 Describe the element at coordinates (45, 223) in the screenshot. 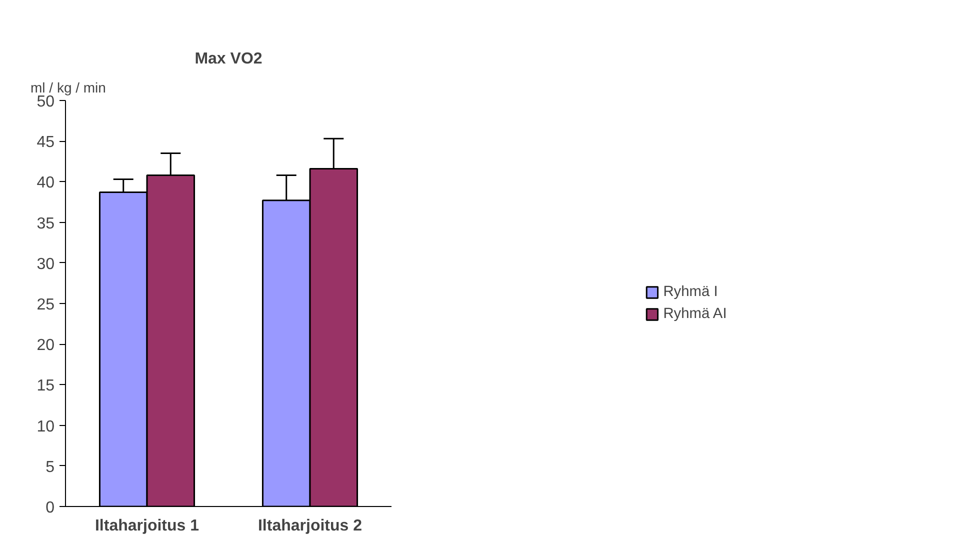

I see `y-tick-label: 35` at that location.